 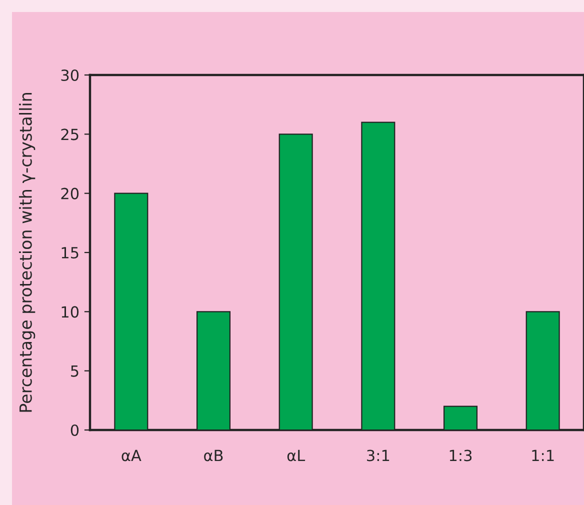 I want to click on y-tick-label: 5, so click(x=74, y=371).